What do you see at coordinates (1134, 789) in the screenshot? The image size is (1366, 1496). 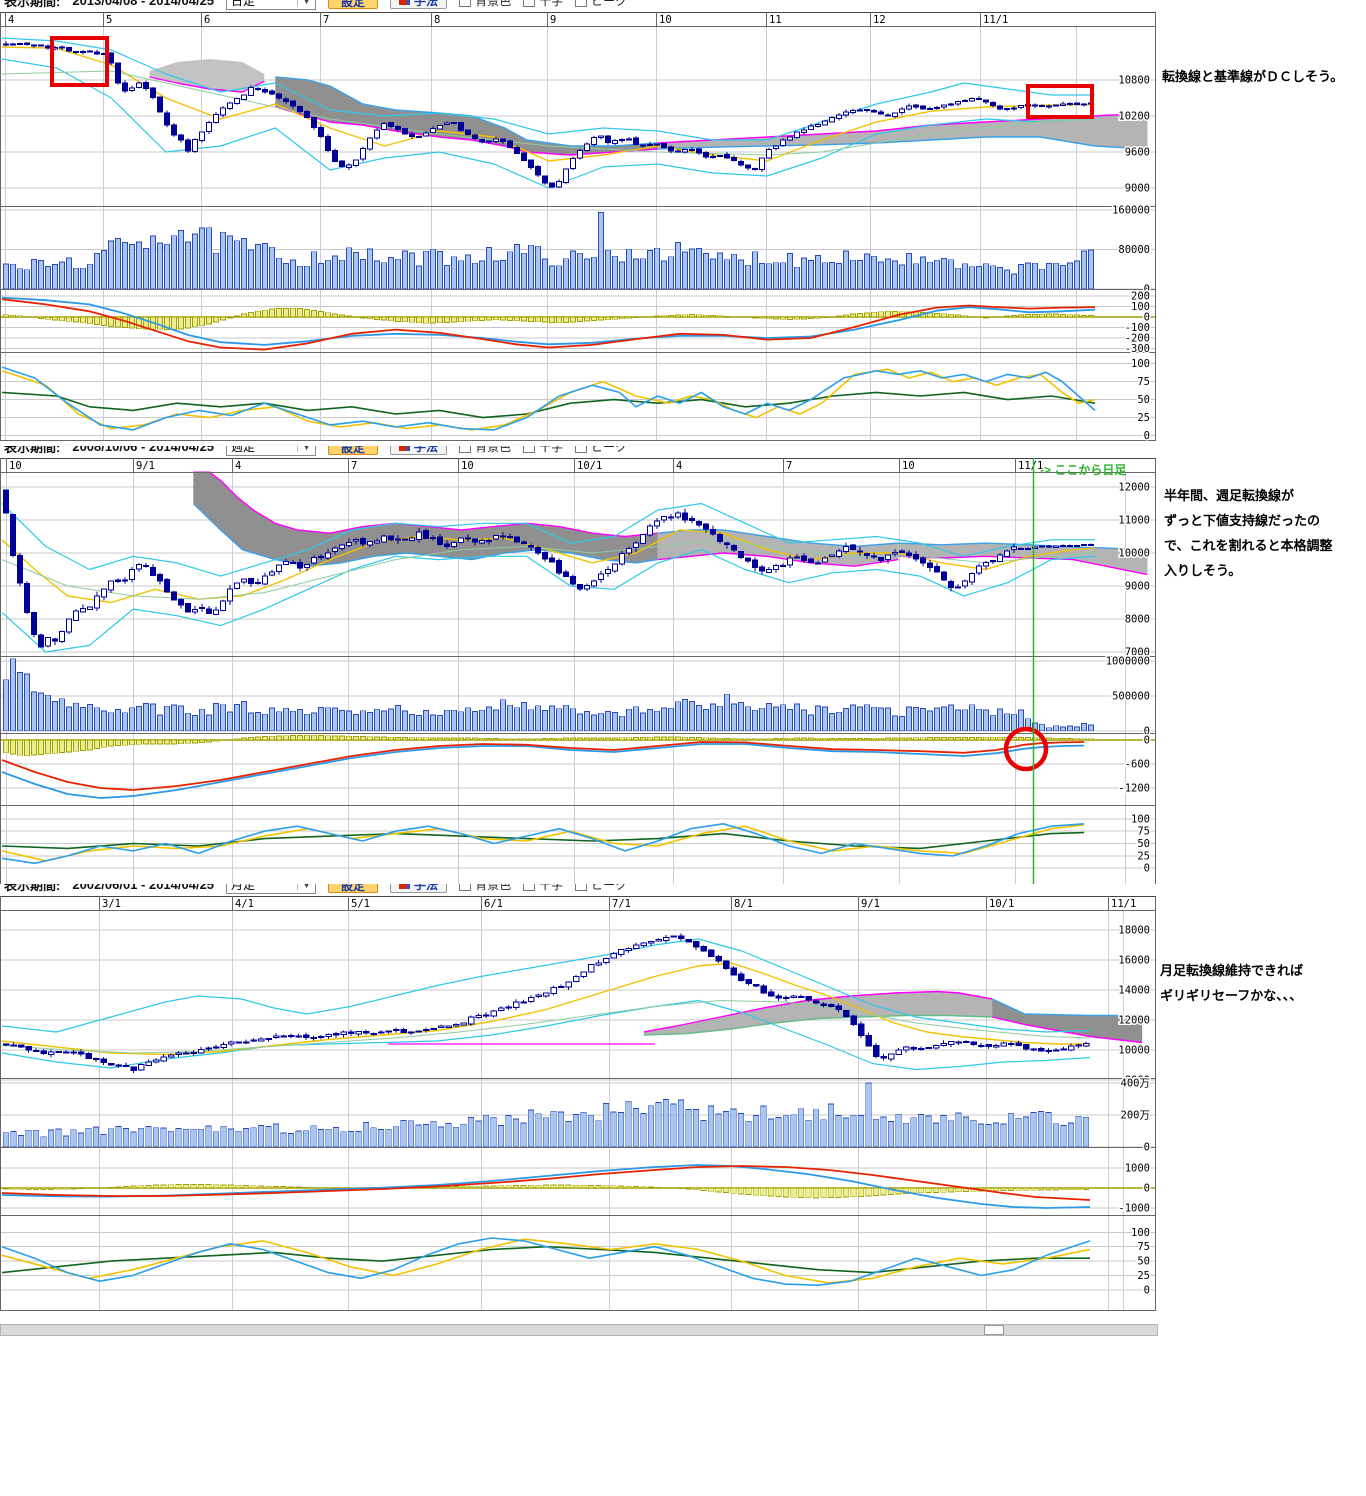 I see `svg-text: -1200` at bounding box center [1134, 789].